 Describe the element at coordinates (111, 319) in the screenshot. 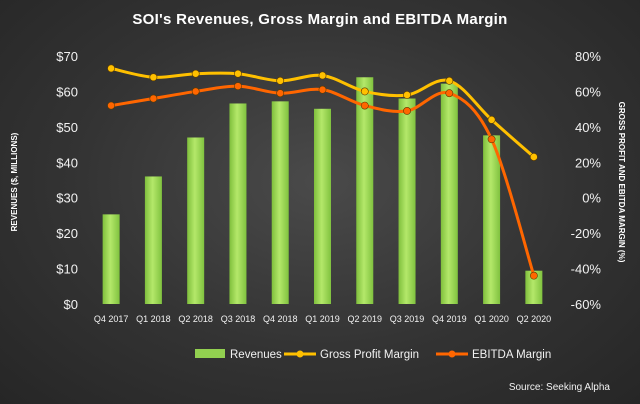

I see `x-tick-label: Q4 2017` at that location.